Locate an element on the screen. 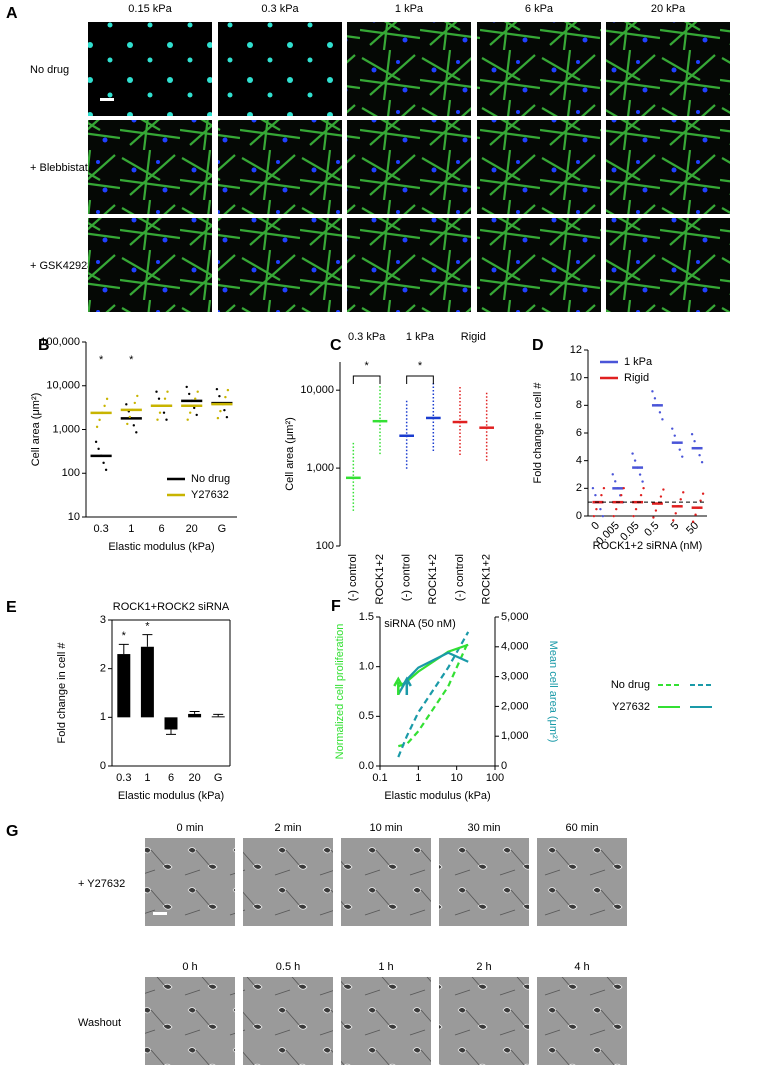  x-tick-label: 5 is located at coordinates (675, 526).